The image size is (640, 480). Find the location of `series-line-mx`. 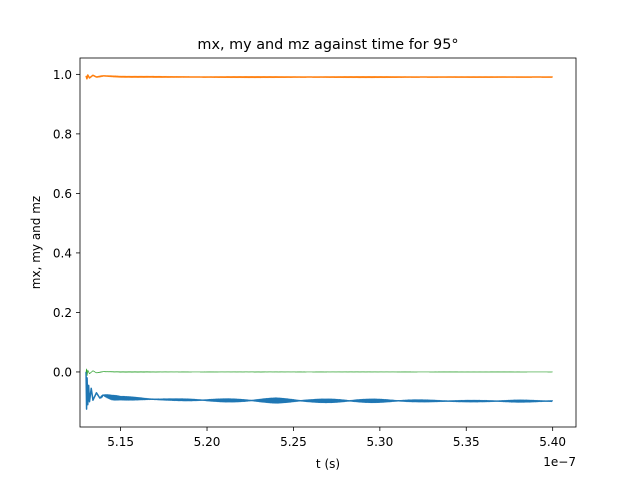

series-line-mx is located at coordinates (319, 390).